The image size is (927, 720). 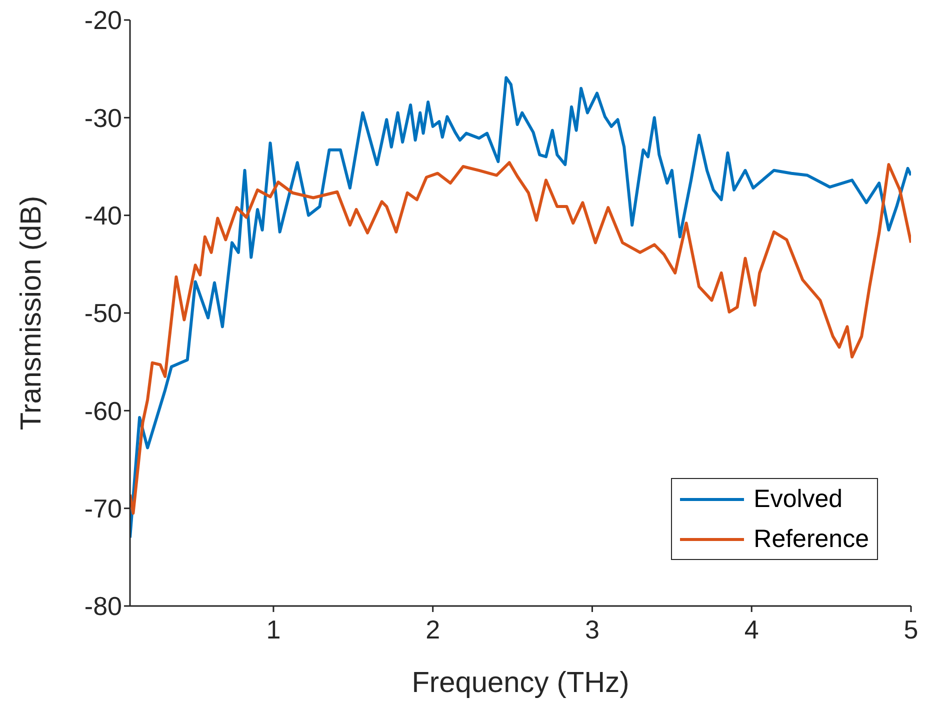 I want to click on y-tick-label: -80, so click(x=103, y=606).